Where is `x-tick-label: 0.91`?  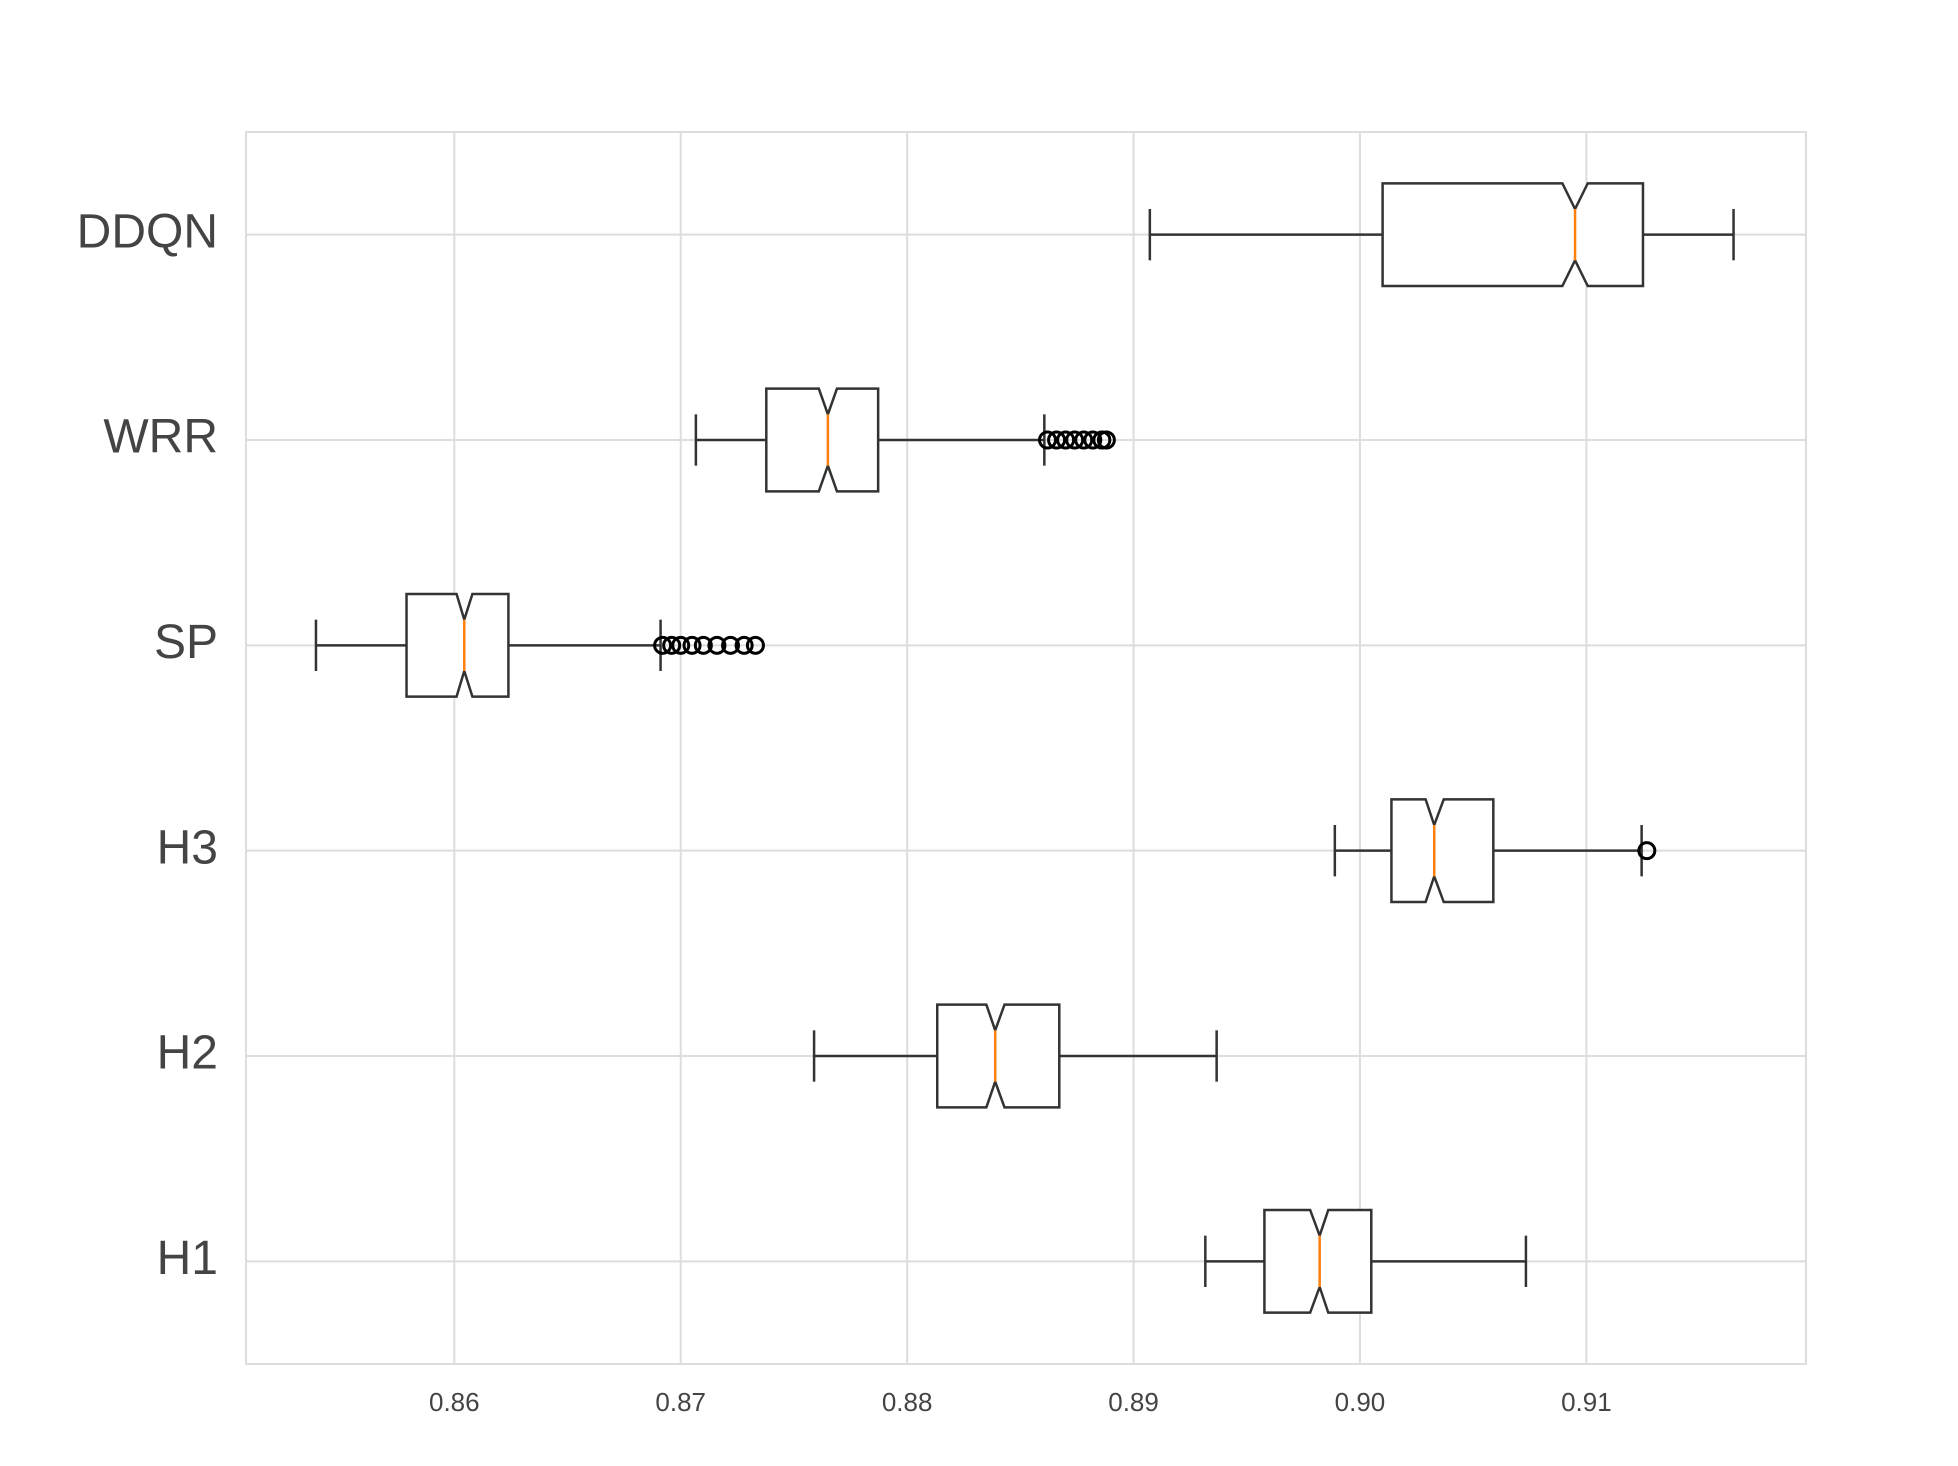
x-tick-label: 0.91 is located at coordinates (1586, 1402).